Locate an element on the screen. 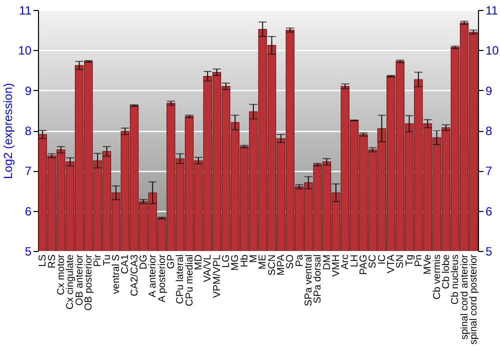 This screenshot has height=350, width=500. x-tick-label: DM is located at coordinates (327, 262).